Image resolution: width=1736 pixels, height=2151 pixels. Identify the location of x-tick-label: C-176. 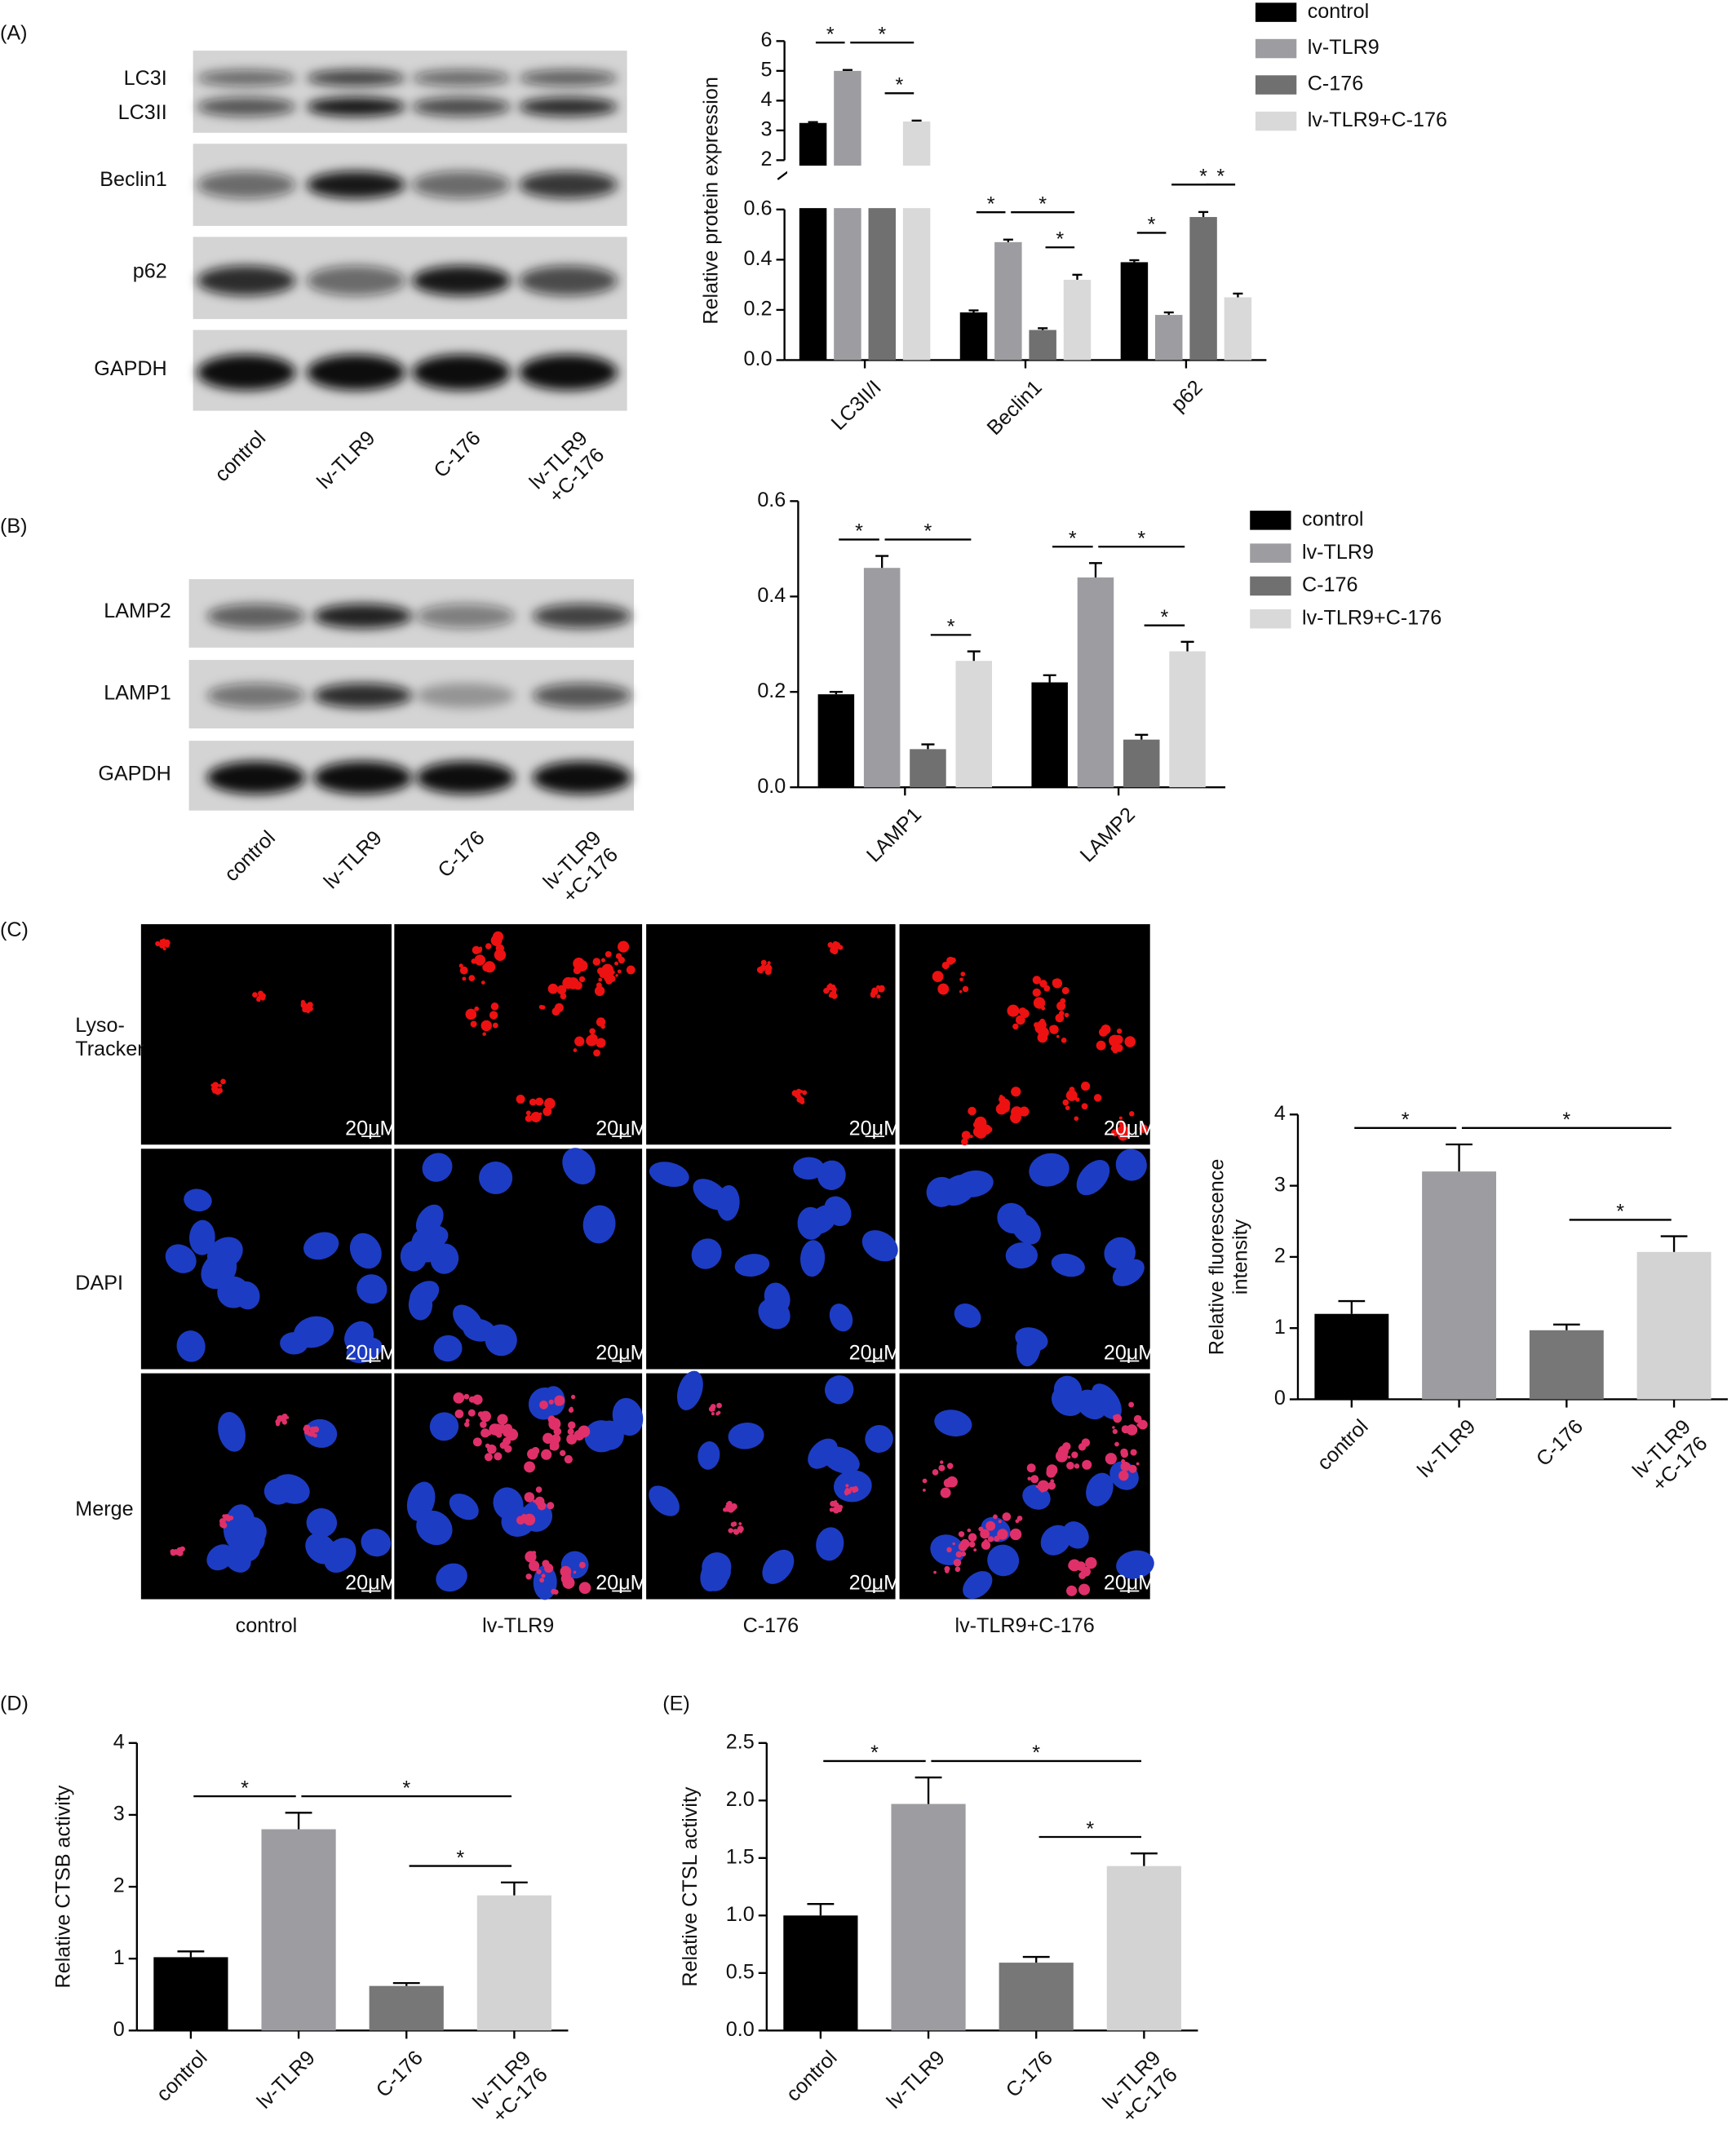
(399, 2074).